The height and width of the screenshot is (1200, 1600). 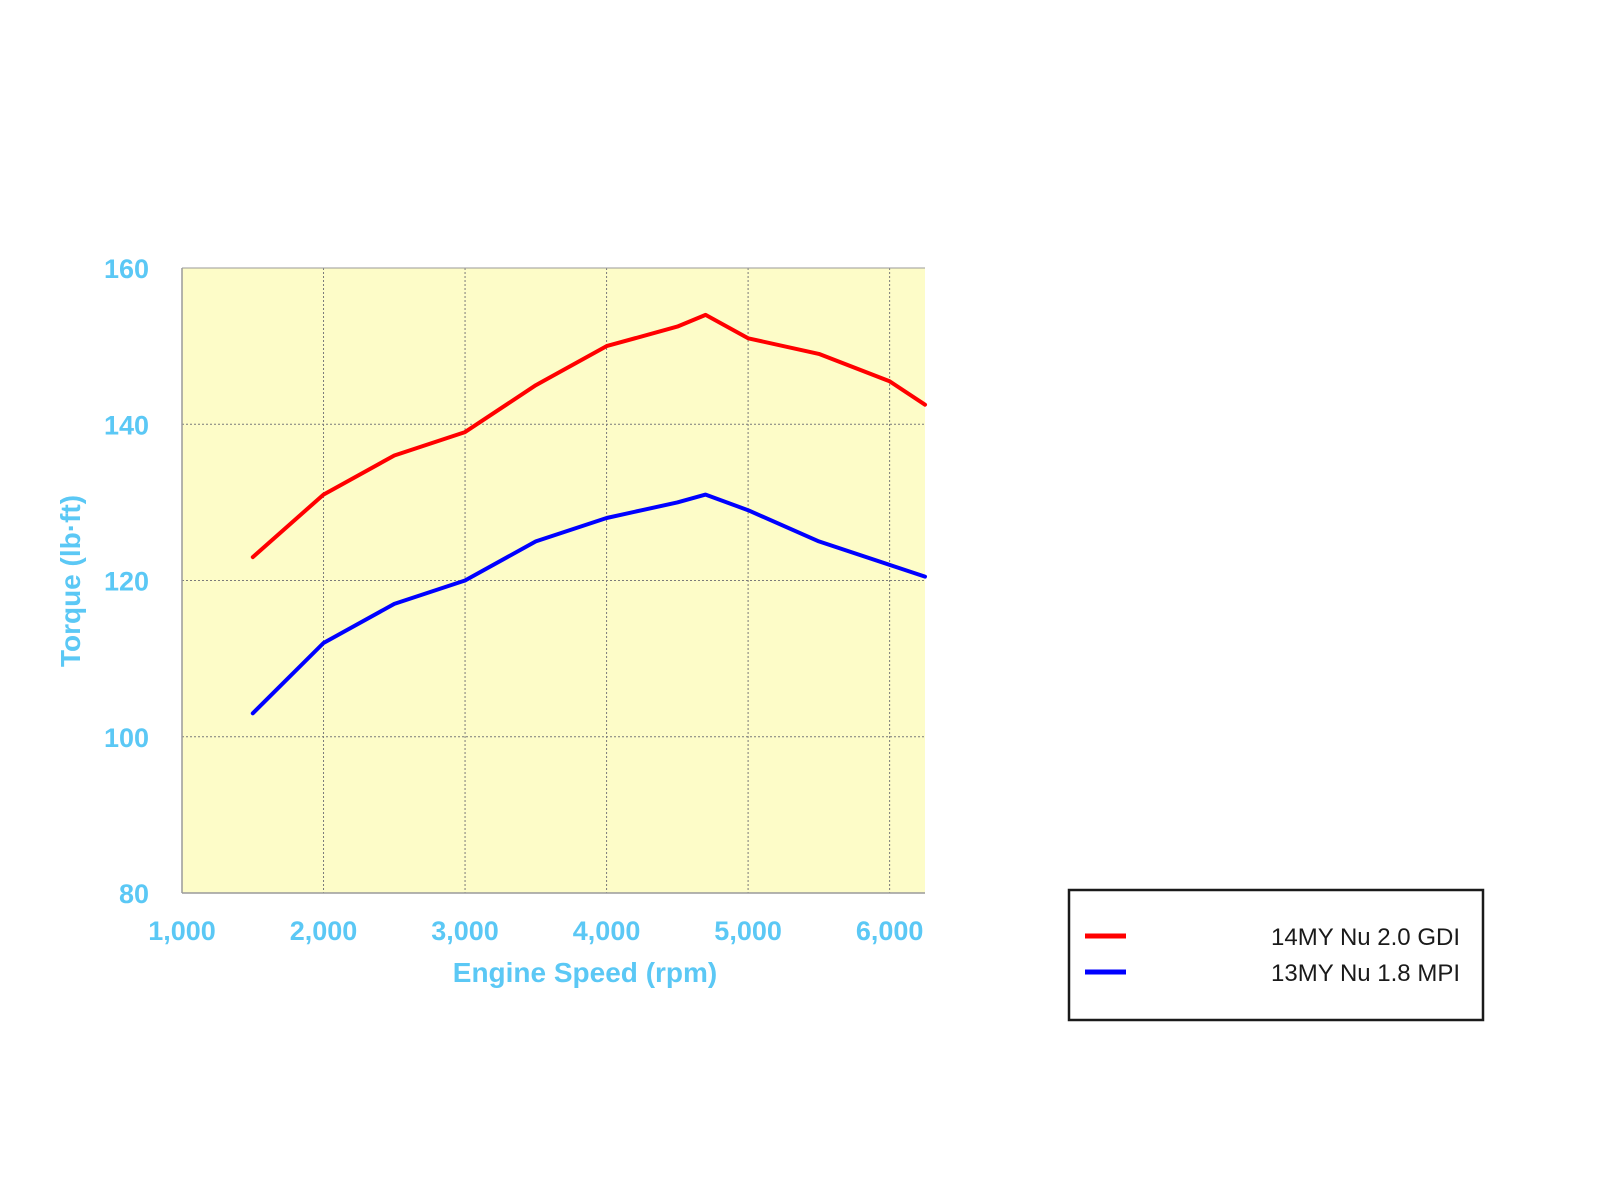 What do you see at coordinates (134, 894) in the screenshot?
I see `y-tick-label: 80` at bounding box center [134, 894].